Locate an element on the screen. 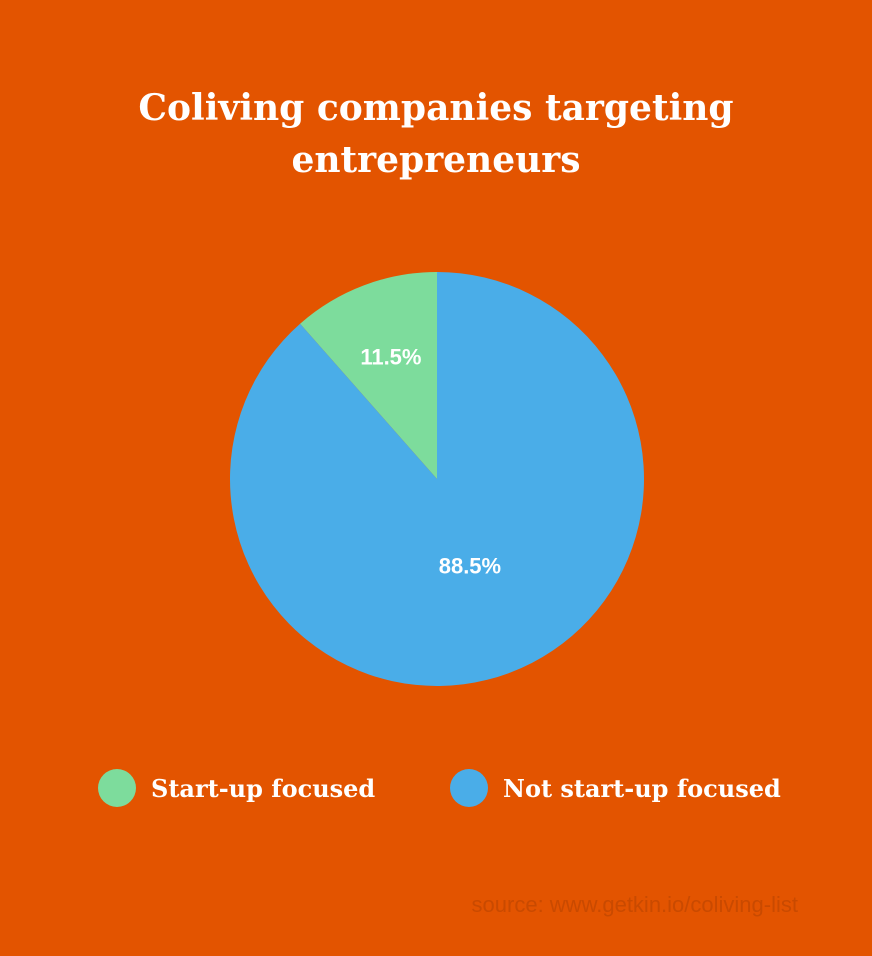 The image size is (872, 956). pie-slice-label-not-start-up-focused: 88.5% is located at coordinates (470, 566).